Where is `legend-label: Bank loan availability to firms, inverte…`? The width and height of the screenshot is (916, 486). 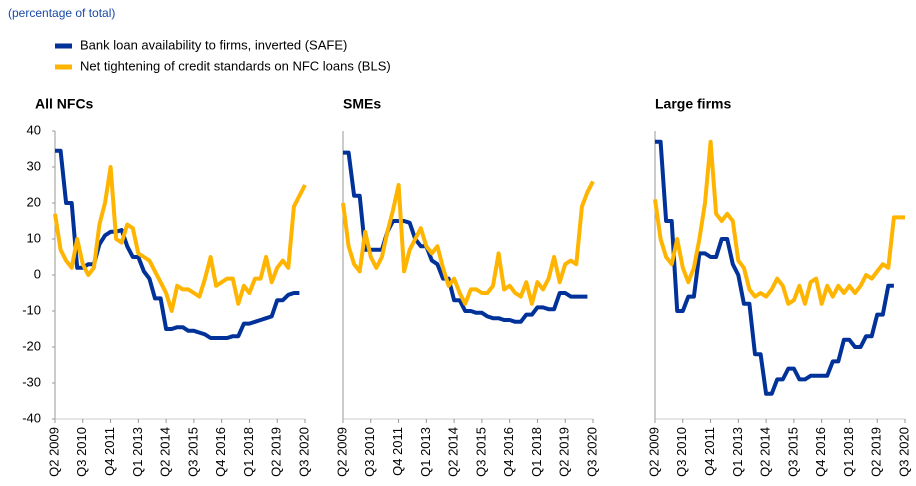
legend-label: Bank loan availability to firms, inverte… is located at coordinates (213, 44).